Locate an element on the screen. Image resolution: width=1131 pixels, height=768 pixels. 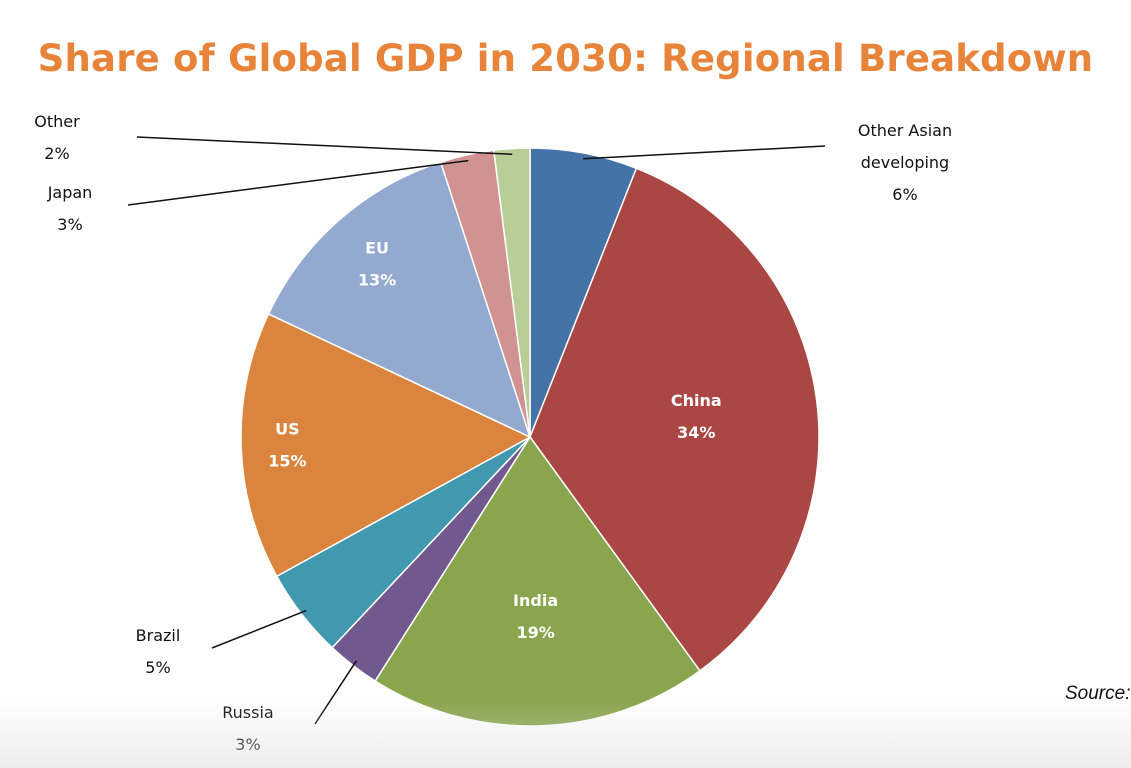
slice-label-eu: EU is located at coordinates (377, 248).